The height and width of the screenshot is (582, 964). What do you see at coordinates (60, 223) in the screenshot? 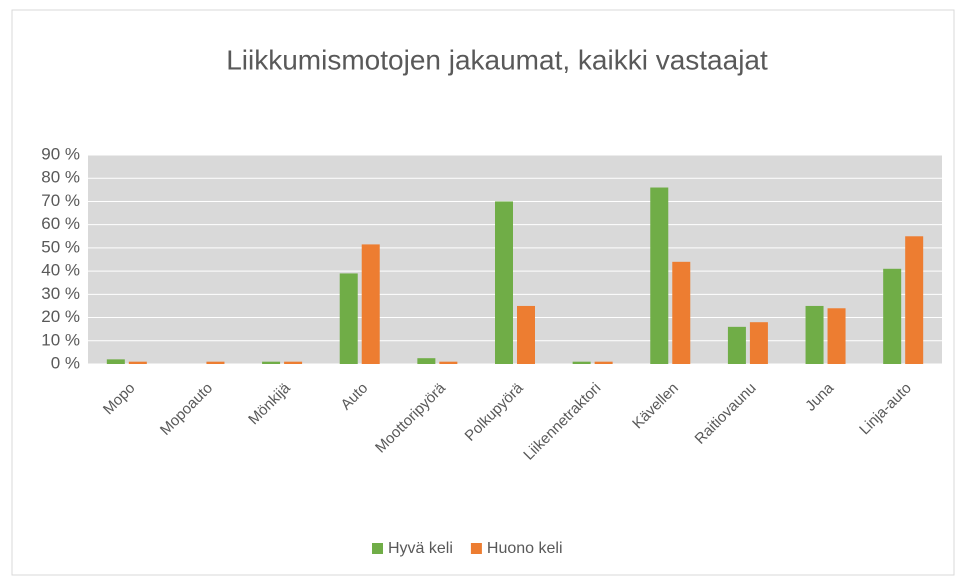
I see `y-tick-label: 60 %` at bounding box center [60, 223].